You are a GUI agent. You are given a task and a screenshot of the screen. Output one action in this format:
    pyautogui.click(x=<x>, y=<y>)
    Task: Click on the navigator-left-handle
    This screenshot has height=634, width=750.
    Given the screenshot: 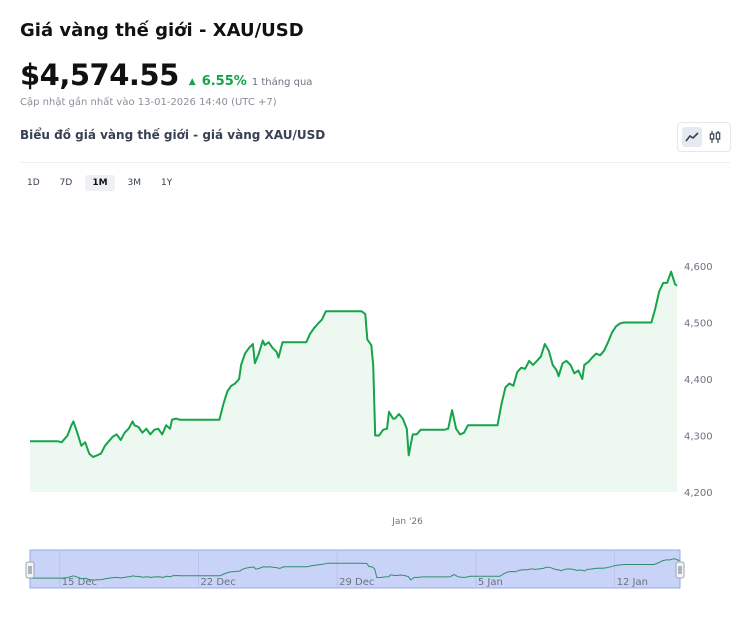 What is the action you would take?
    pyautogui.click(x=30, y=570)
    